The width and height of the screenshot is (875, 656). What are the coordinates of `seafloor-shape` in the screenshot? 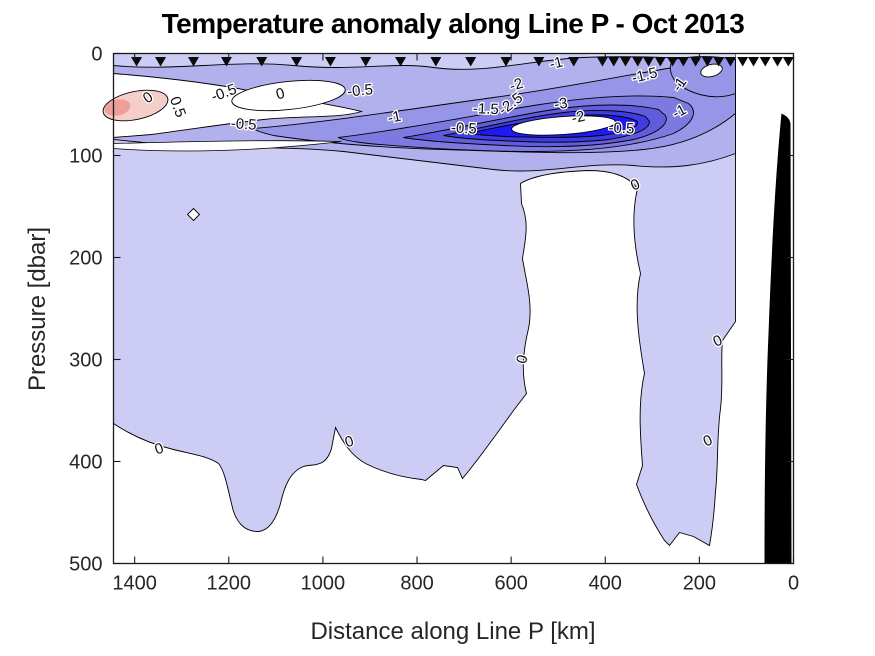 It's located at (778, 338).